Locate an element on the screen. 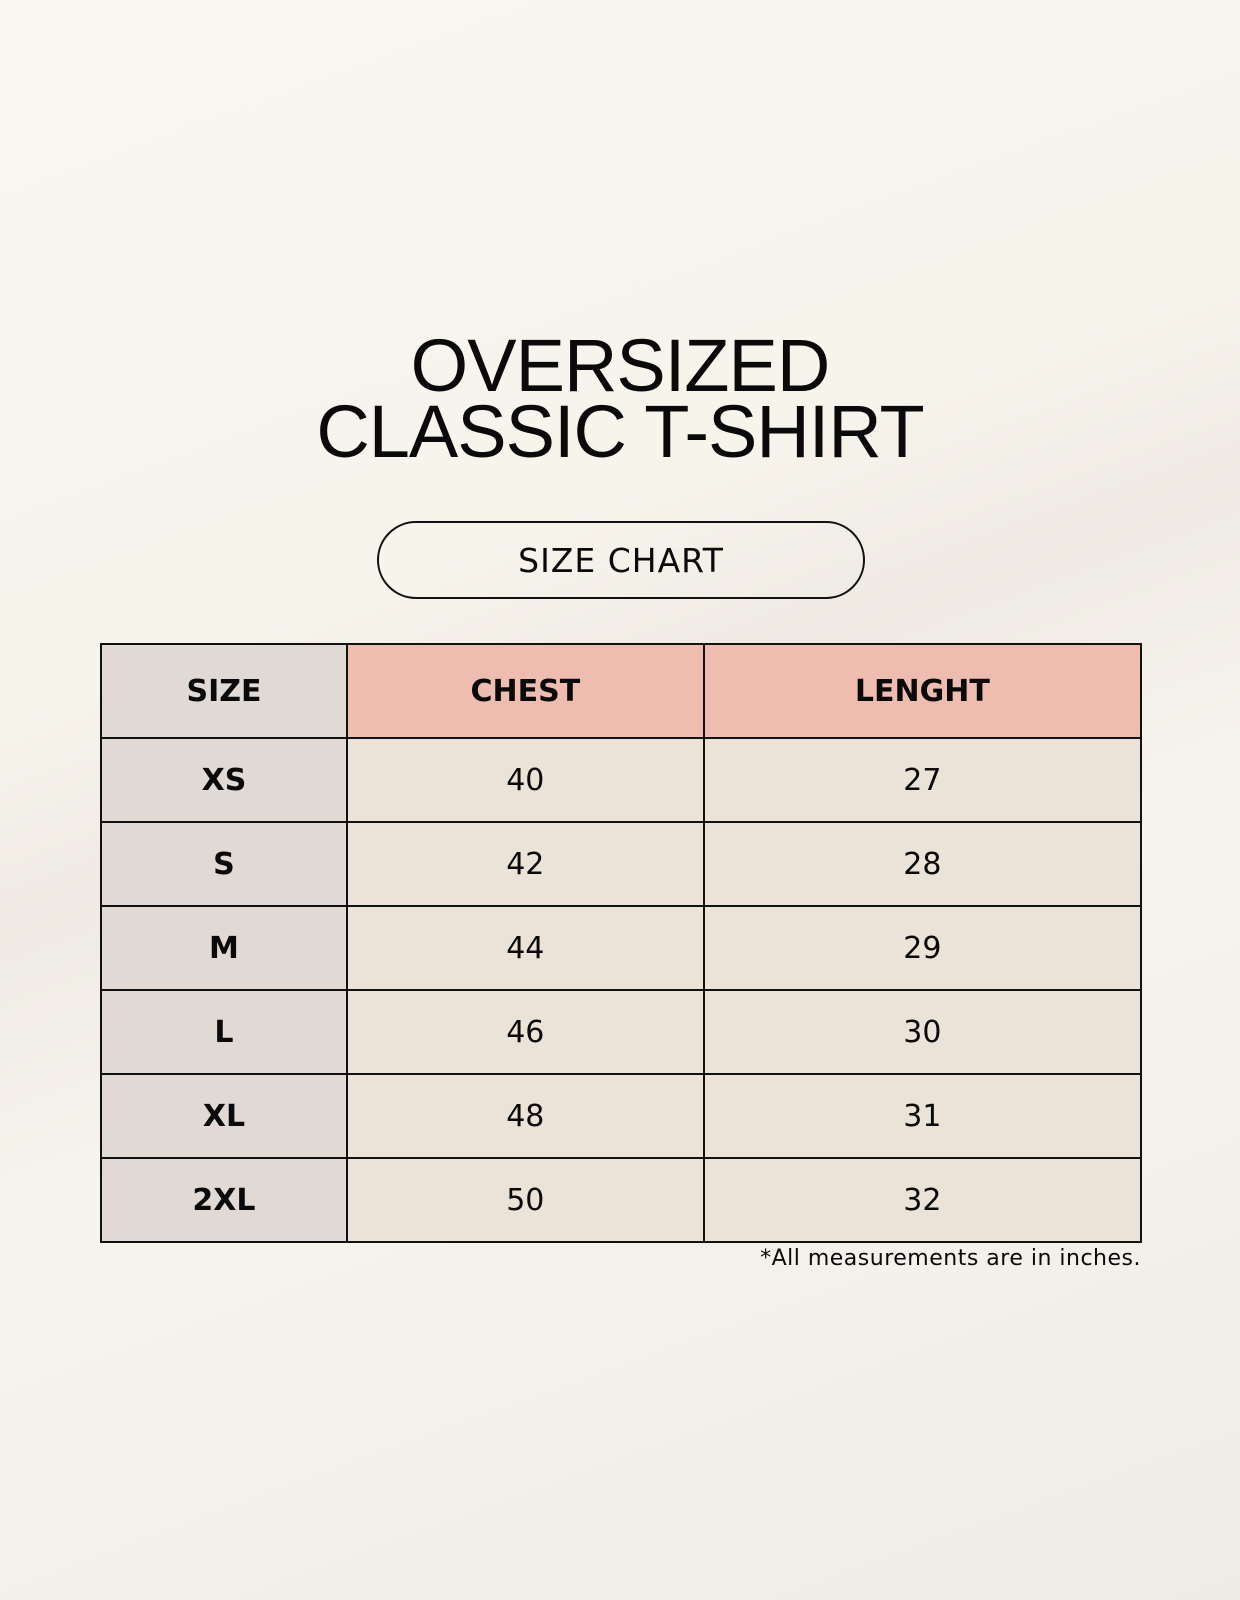  table-row: M 44 29 is located at coordinates (621, 948).